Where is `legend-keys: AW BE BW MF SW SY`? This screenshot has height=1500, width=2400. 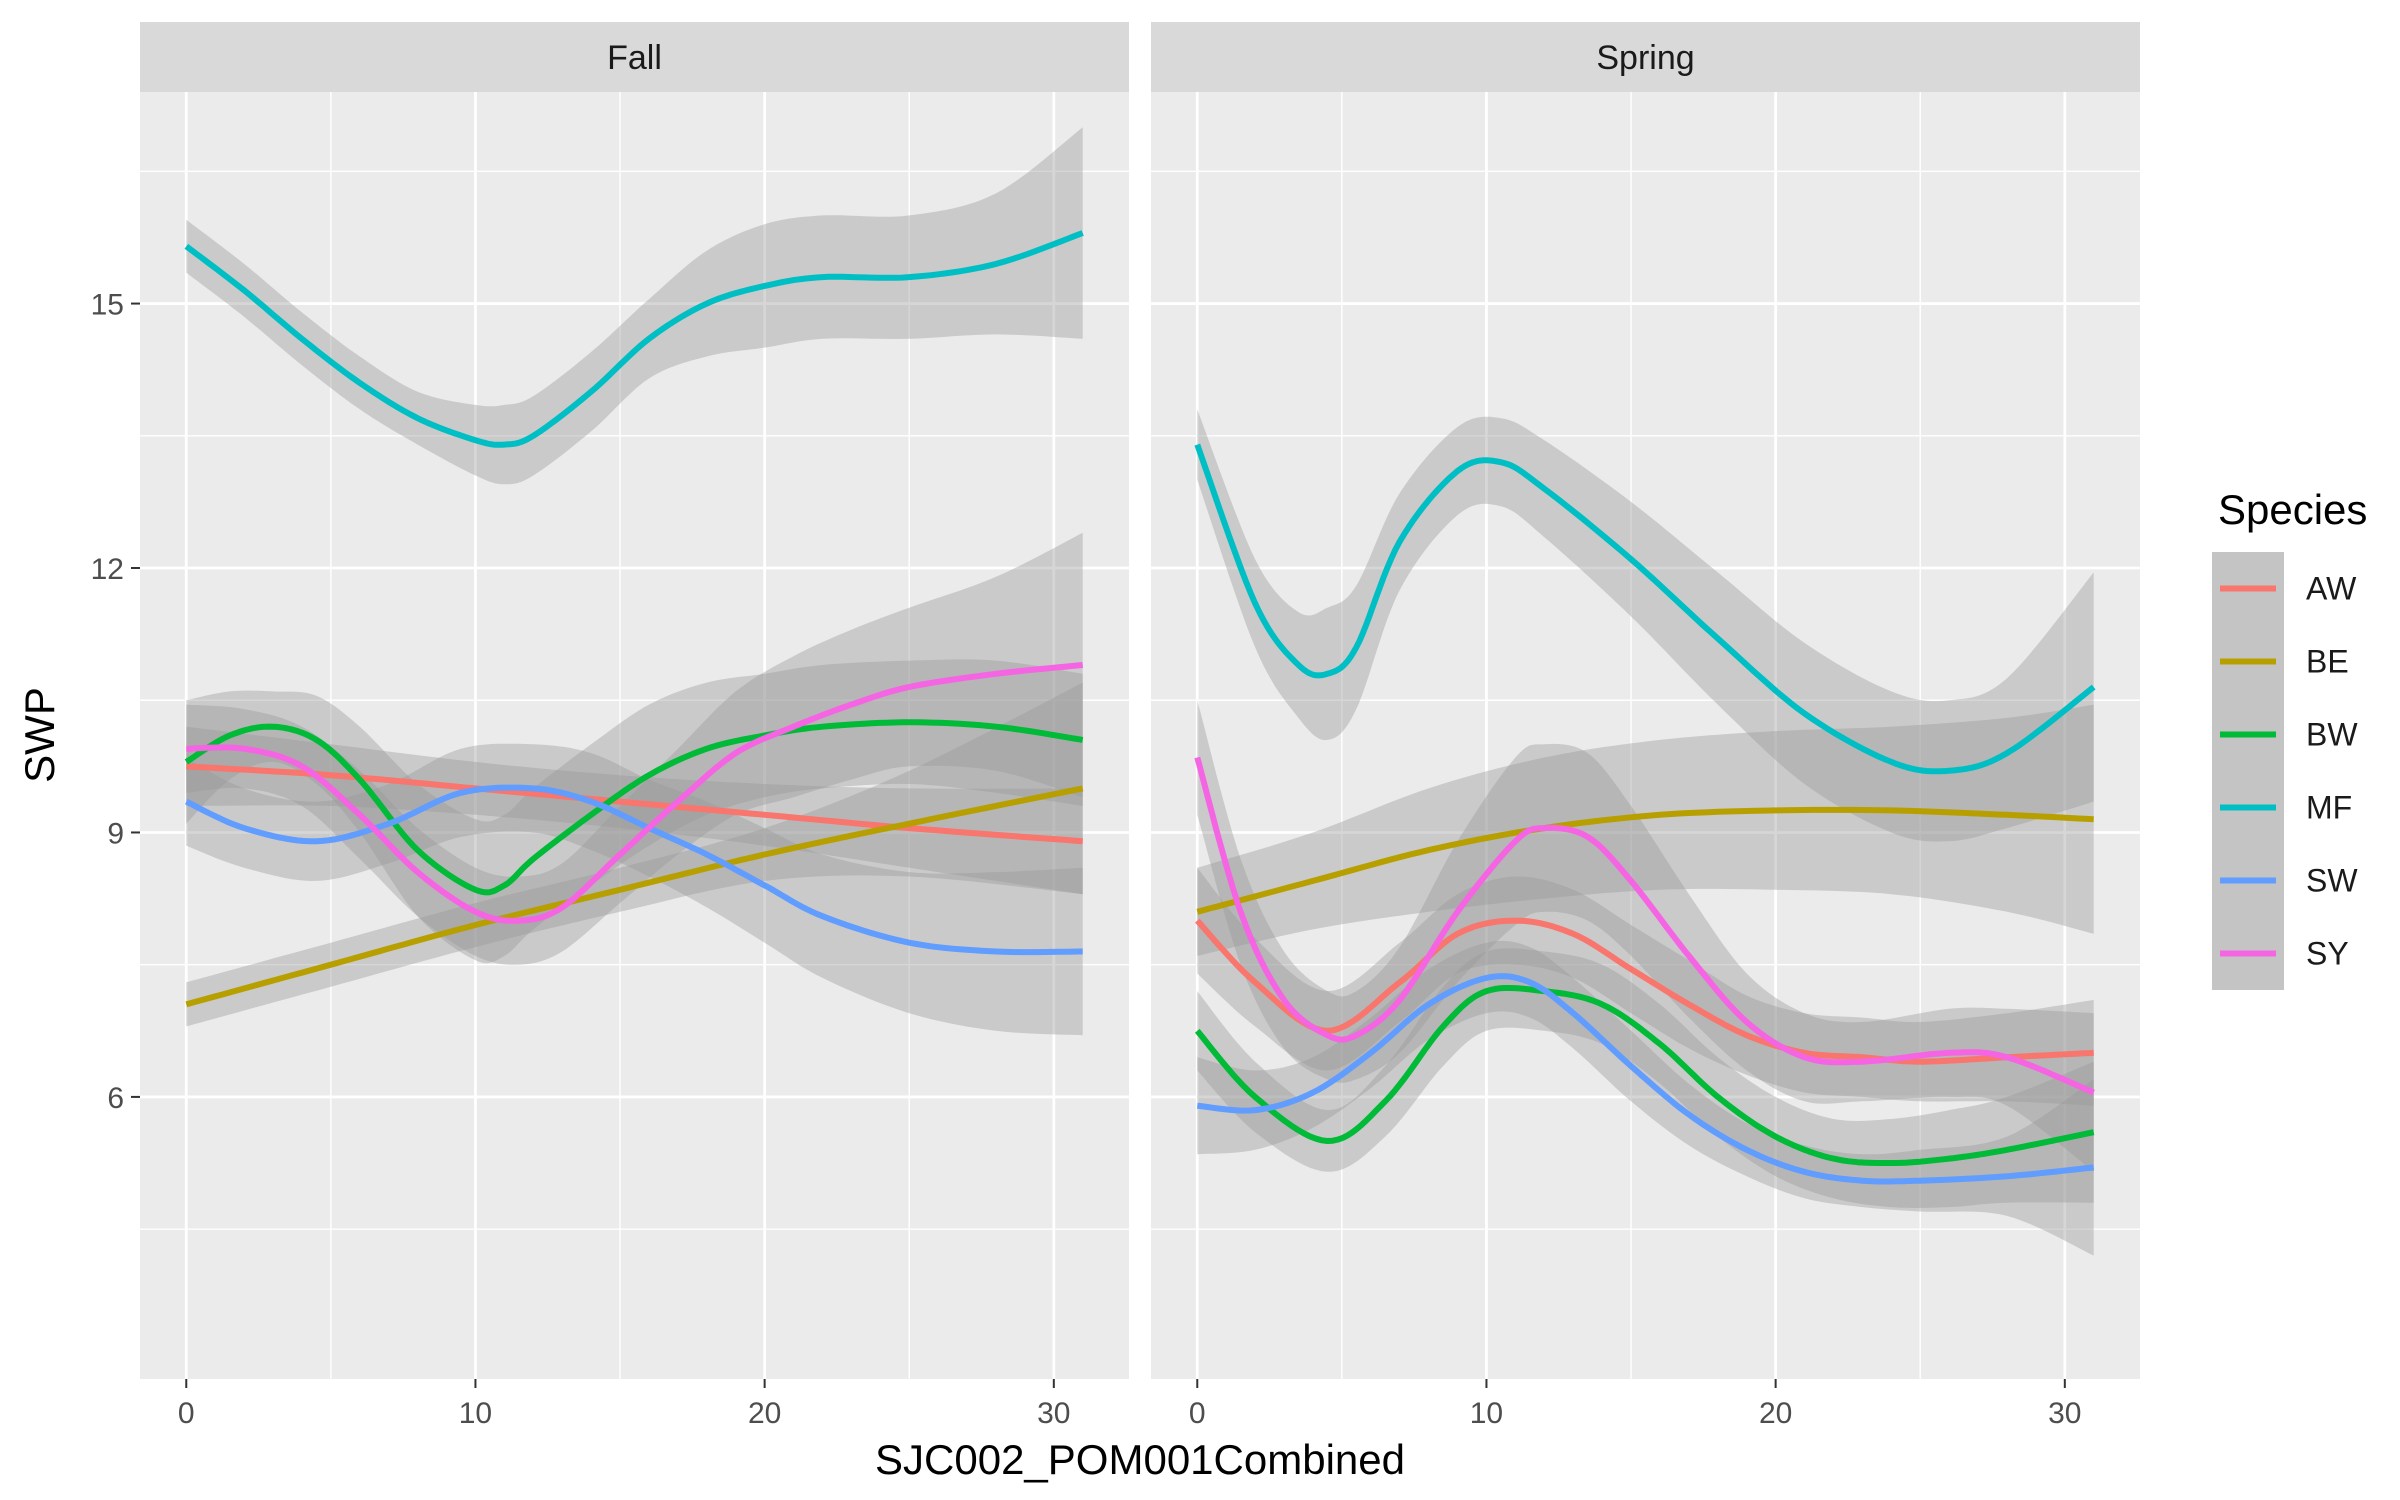 legend-keys: AW BE BW MF SW SY is located at coordinates (2285, 771).